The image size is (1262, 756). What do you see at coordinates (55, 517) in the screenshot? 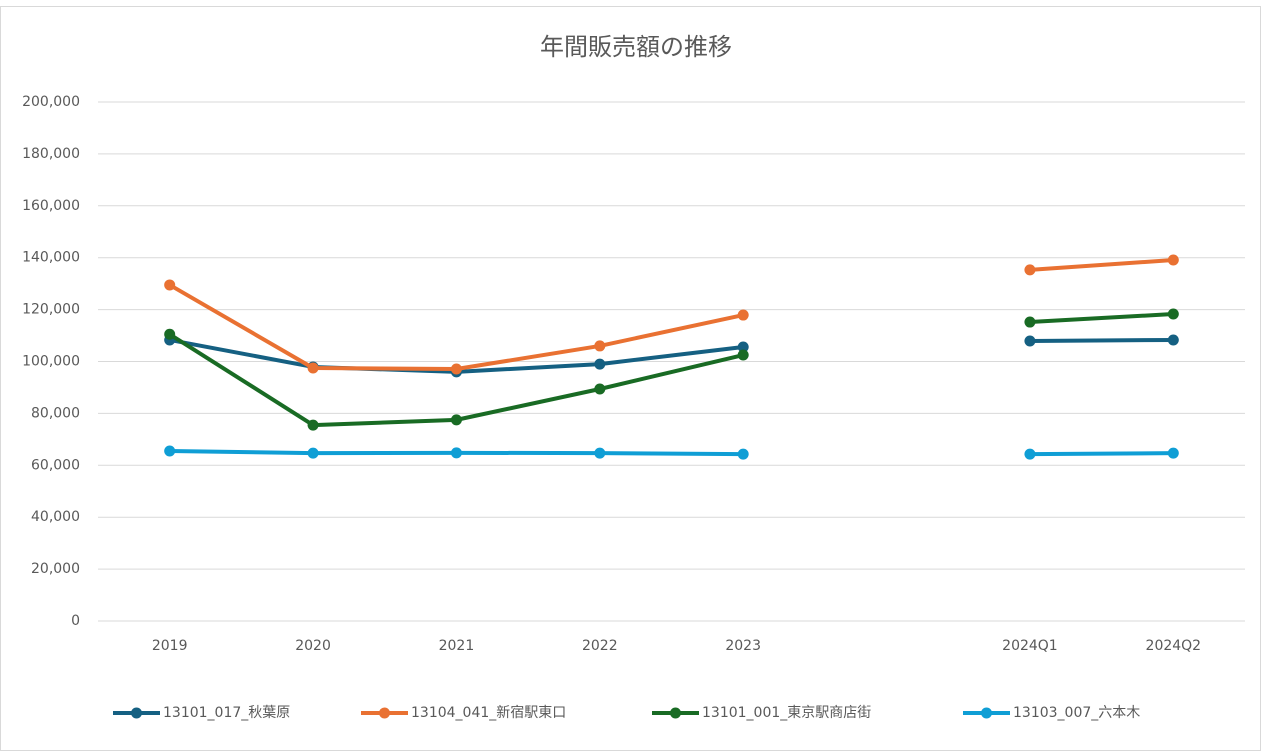
I see `y-tick-label: 40,000` at bounding box center [55, 517].